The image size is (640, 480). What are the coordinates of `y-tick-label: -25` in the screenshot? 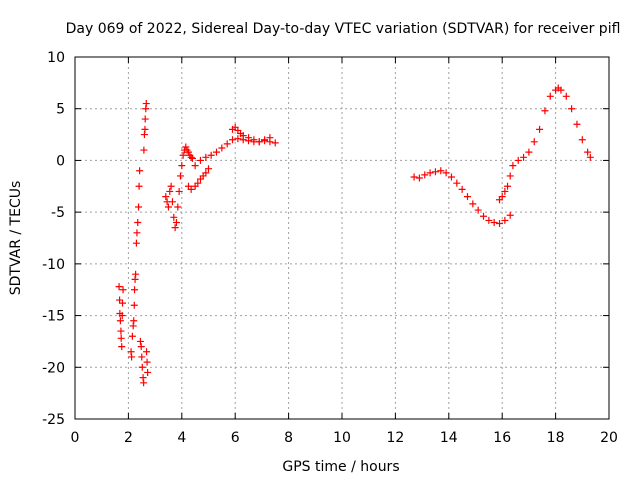 It's located at (53, 420).